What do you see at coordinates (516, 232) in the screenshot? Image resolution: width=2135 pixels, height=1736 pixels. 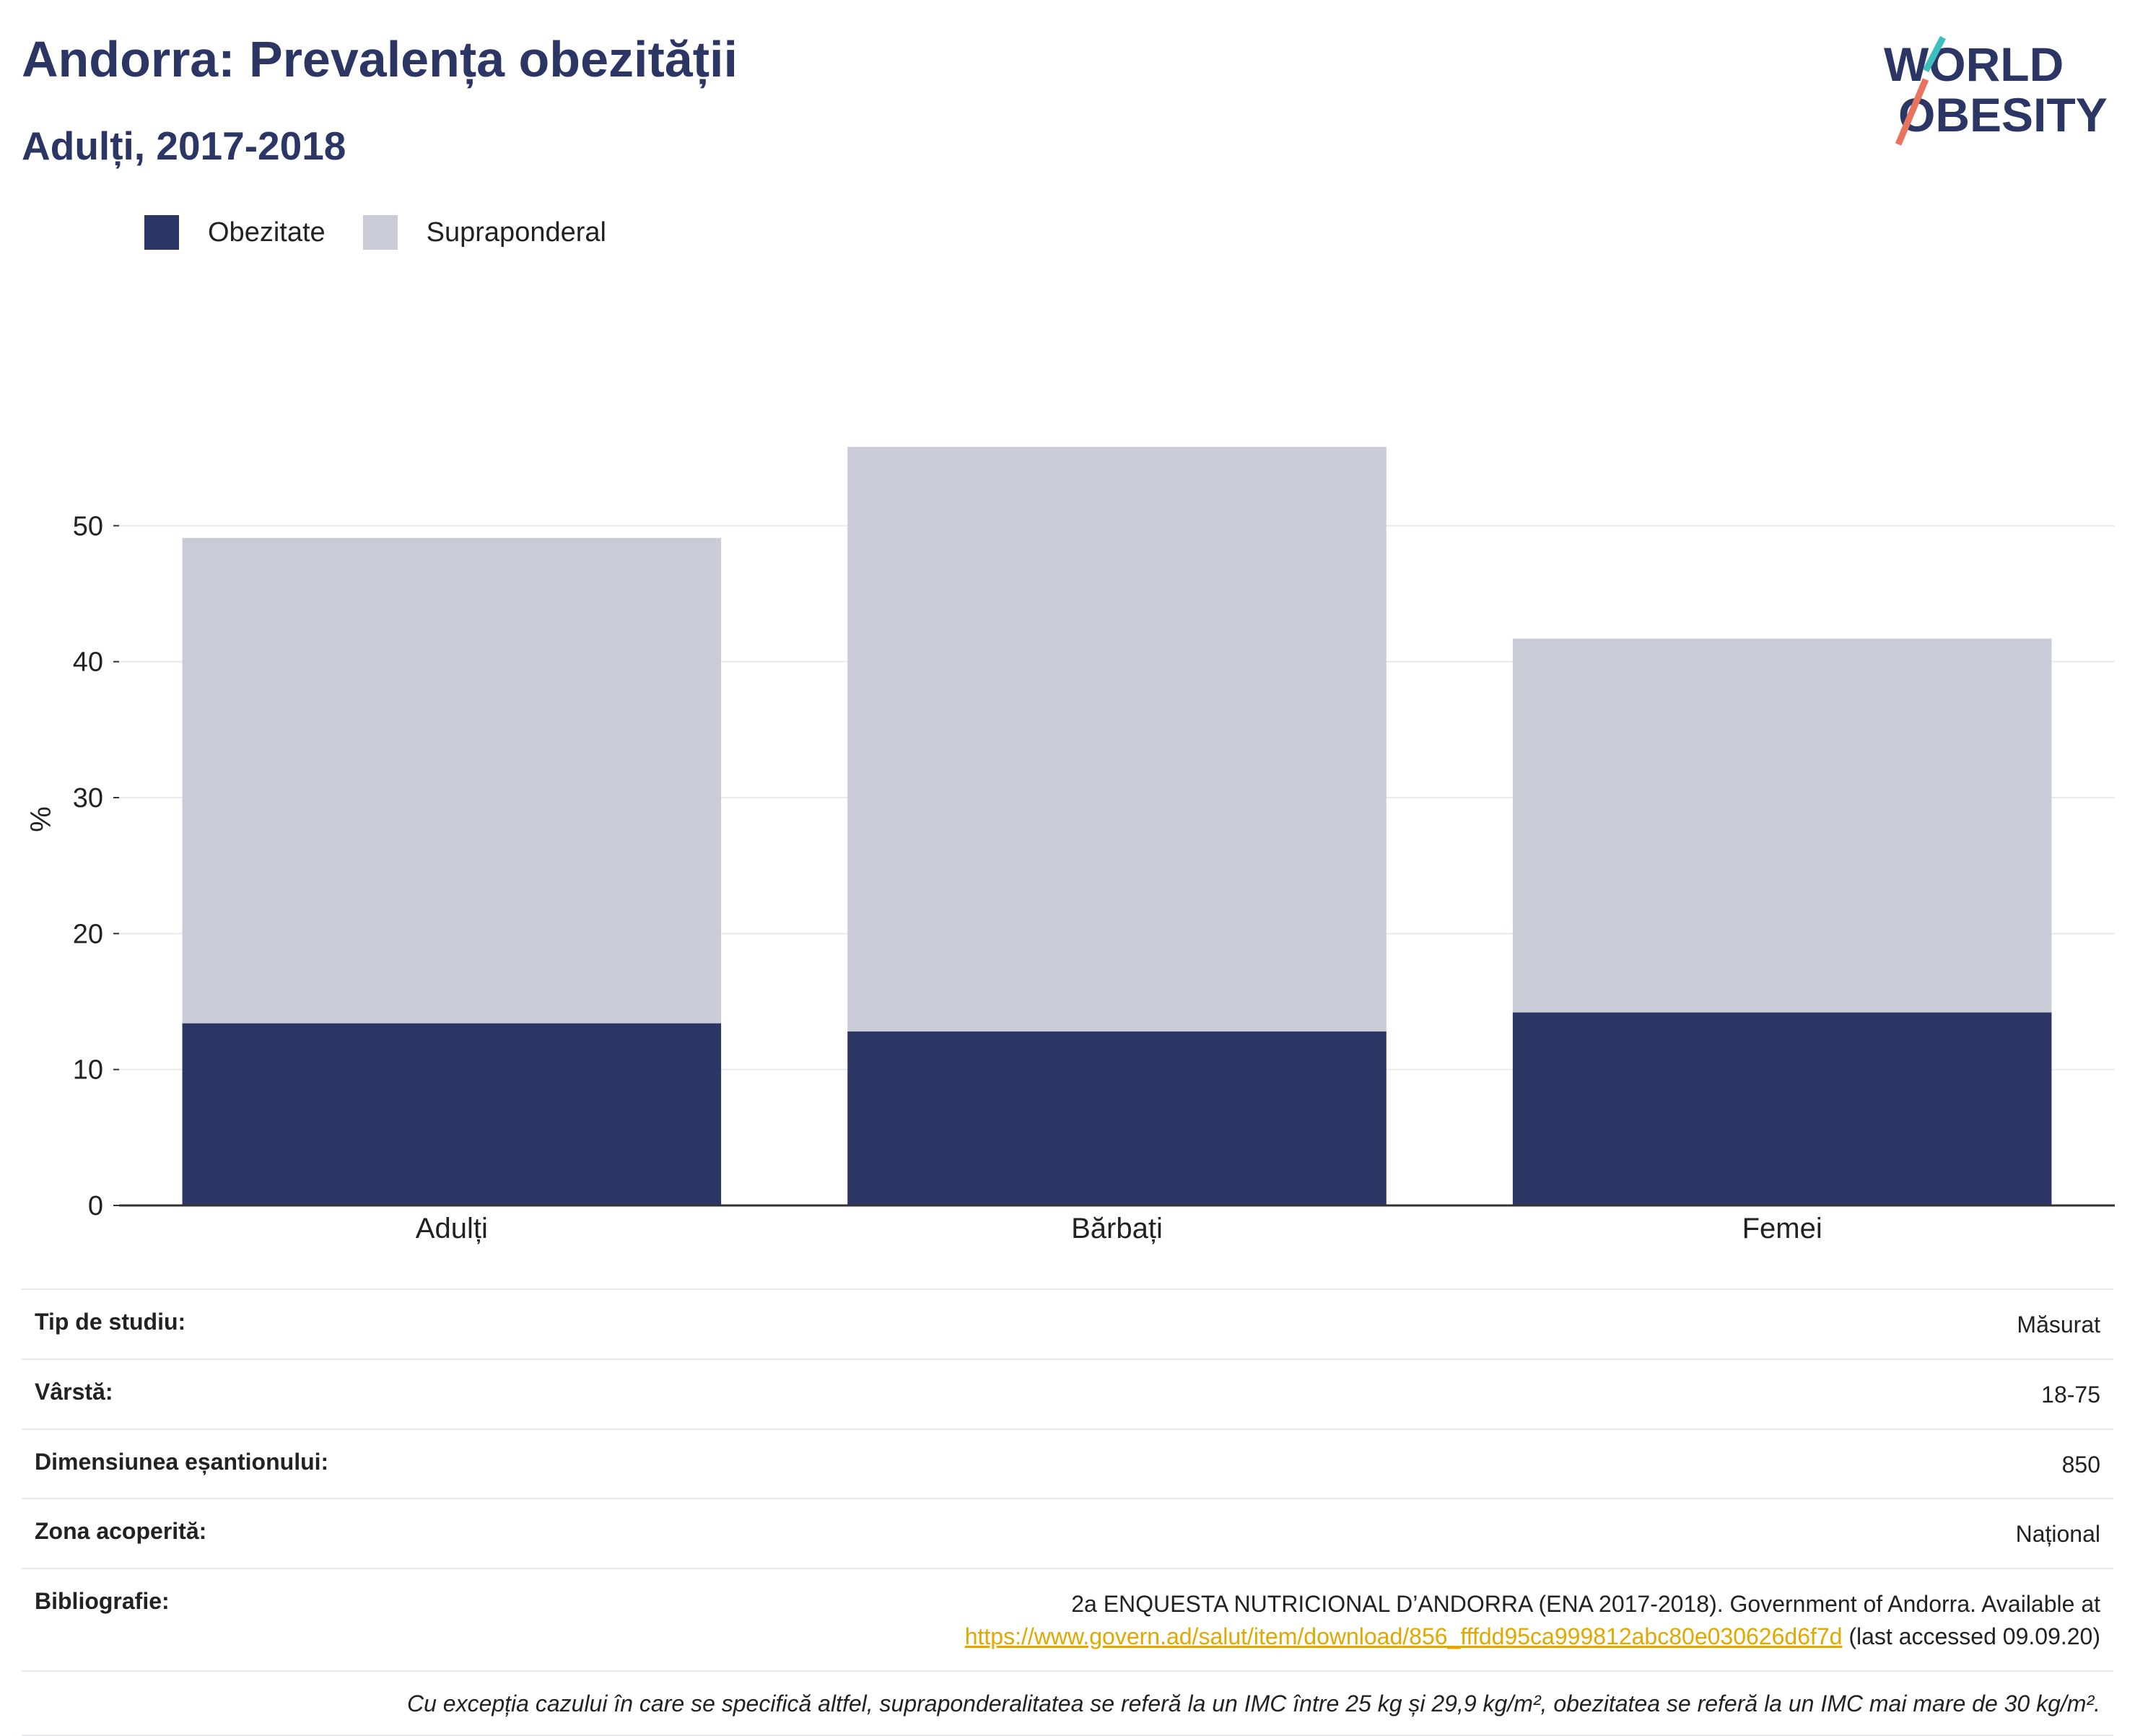 I see `legend-label-overweight: Supraponderal` at bounding box center [516, 232].